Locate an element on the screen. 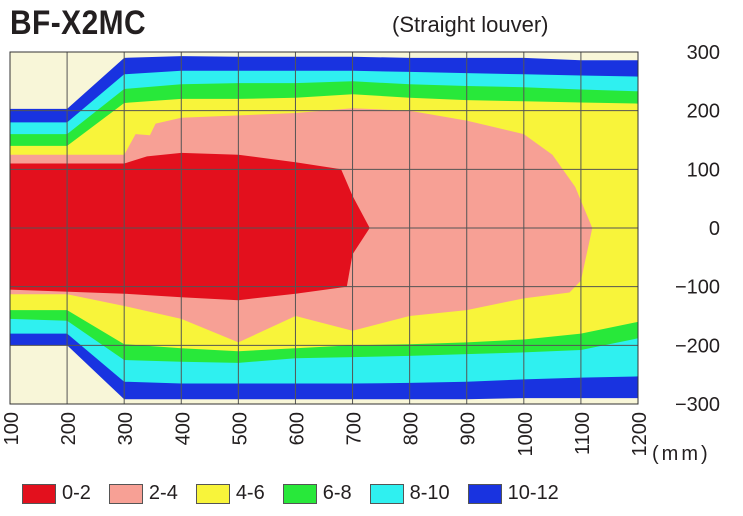  x-tick-label: 300 is located at coordinates (126, 428).